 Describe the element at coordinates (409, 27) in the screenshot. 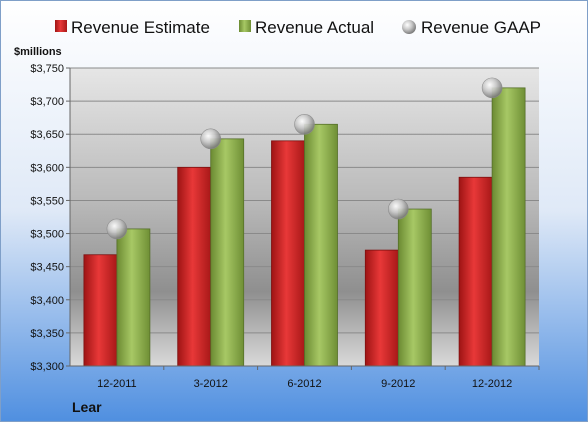

I see `legend-marker-revenue-gaap` at that location.